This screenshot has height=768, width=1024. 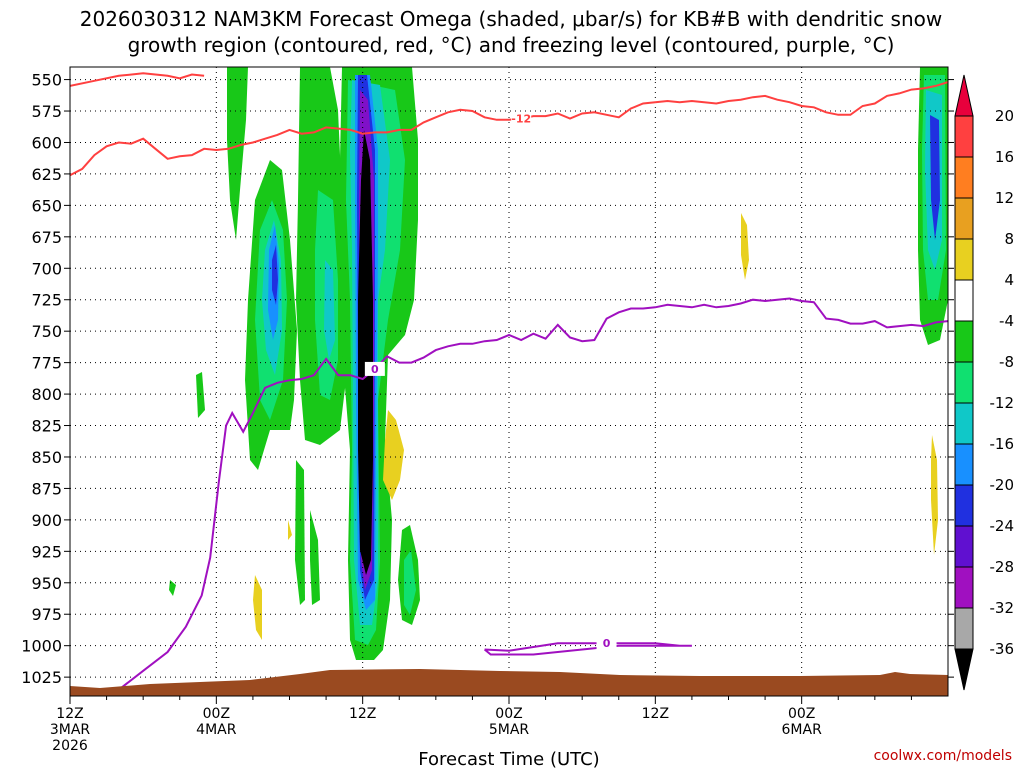 What do you see at coordinates (46, 80) in the screenshot?
I see `y-tick-label: 550` at bounding box center [46, 80].